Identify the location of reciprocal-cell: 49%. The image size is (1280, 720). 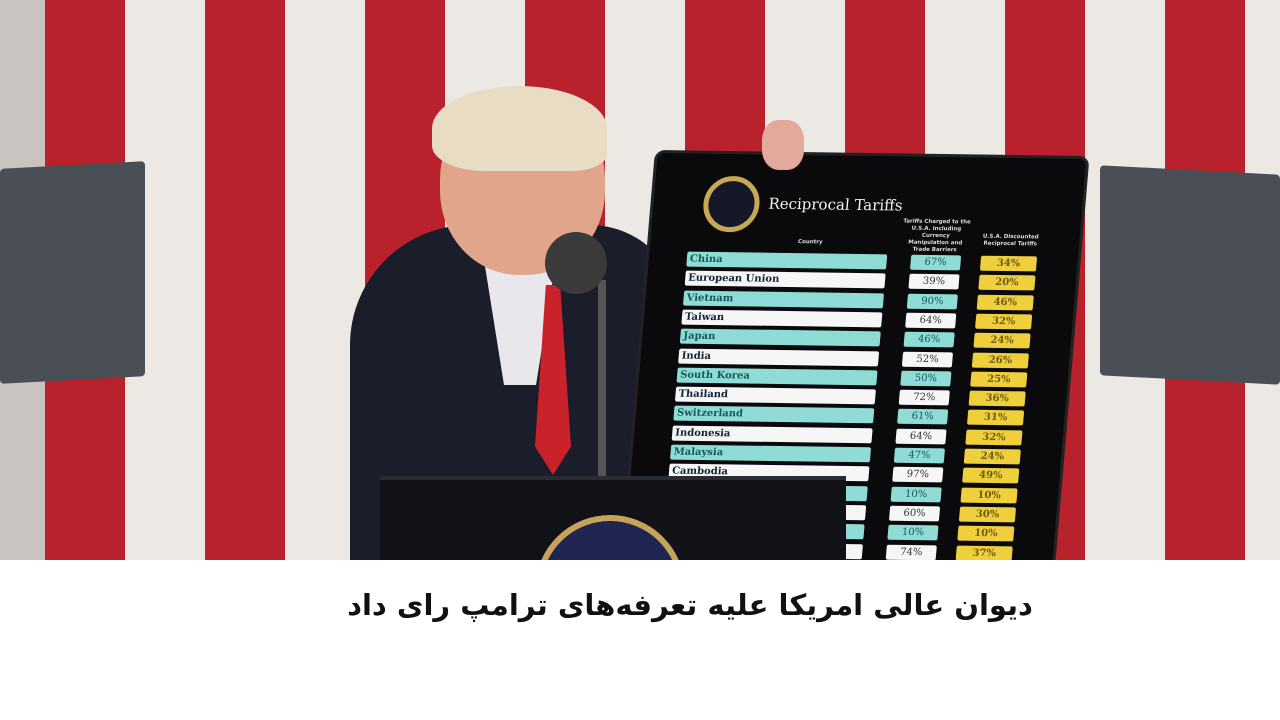
(991, 475).